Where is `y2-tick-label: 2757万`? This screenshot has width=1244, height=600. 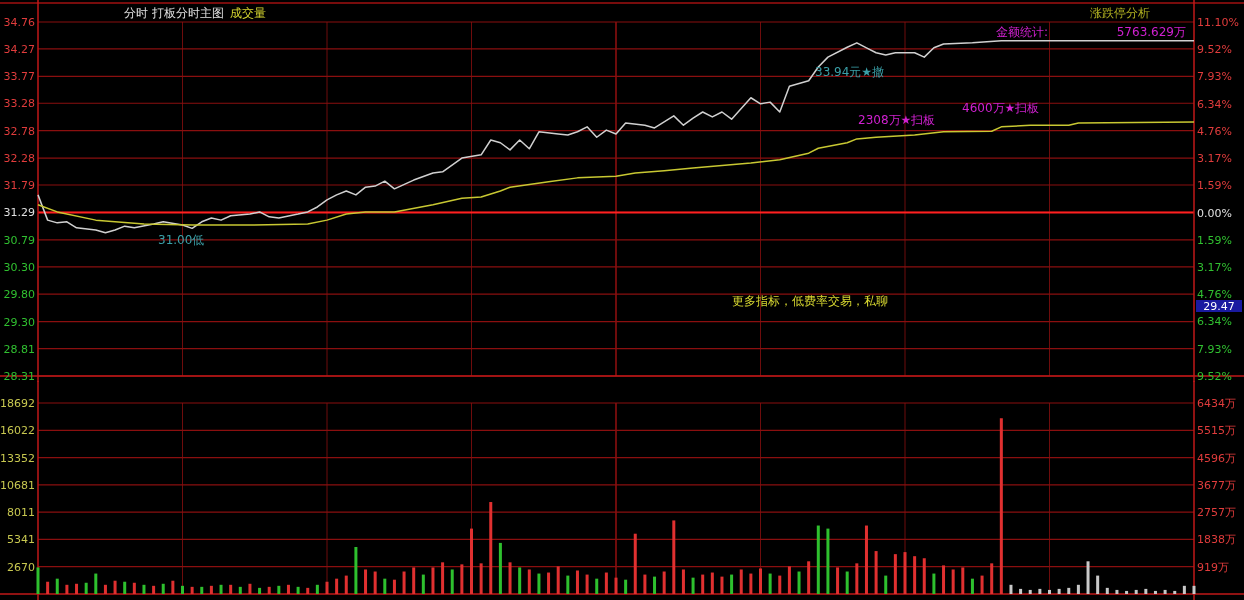
y2-tick-label: 2757万 is located at coordinates (1216, 513).